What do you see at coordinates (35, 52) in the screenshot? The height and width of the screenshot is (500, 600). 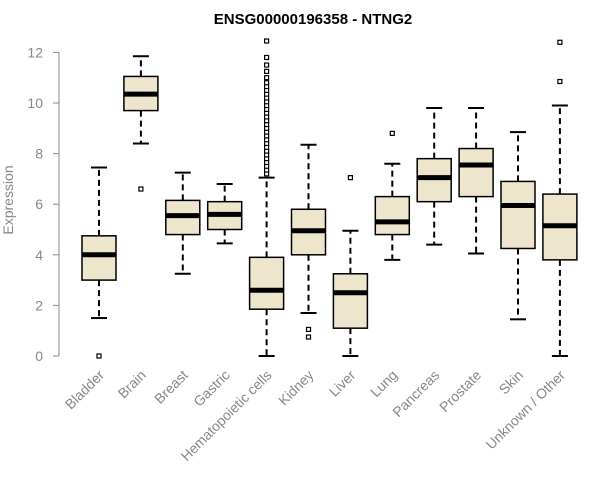 I see `y-tick-label: 12` at bounding box center [35, 52].